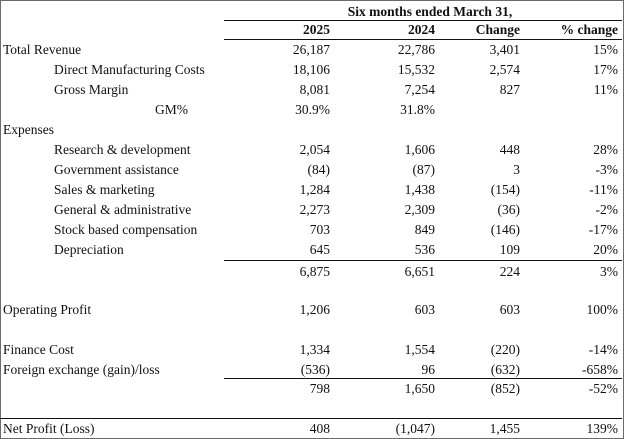  Describe the element at coordinates (504, 428) in the screenshot. I see `cell-change: 1,455` at that location.